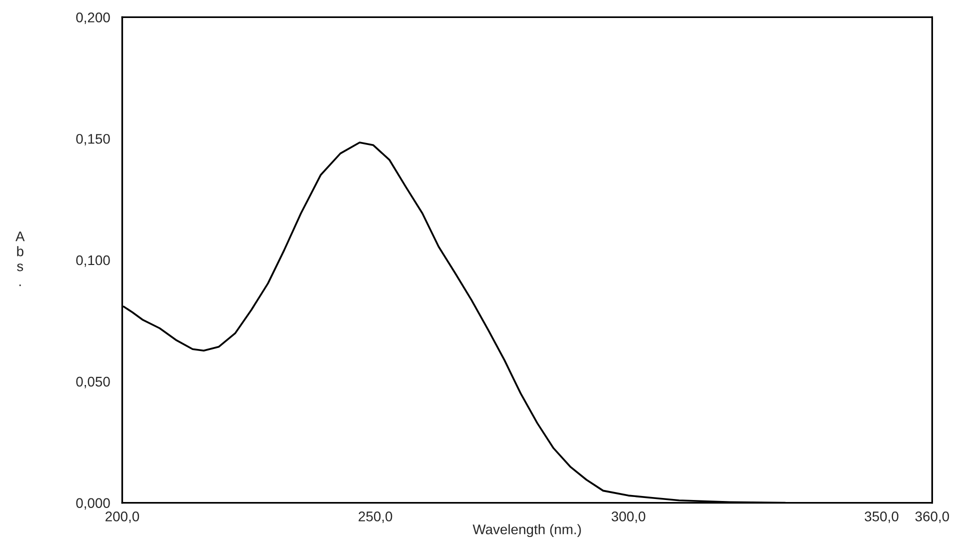  I want to click on y-axis-title: Abs., so click(20, 259).